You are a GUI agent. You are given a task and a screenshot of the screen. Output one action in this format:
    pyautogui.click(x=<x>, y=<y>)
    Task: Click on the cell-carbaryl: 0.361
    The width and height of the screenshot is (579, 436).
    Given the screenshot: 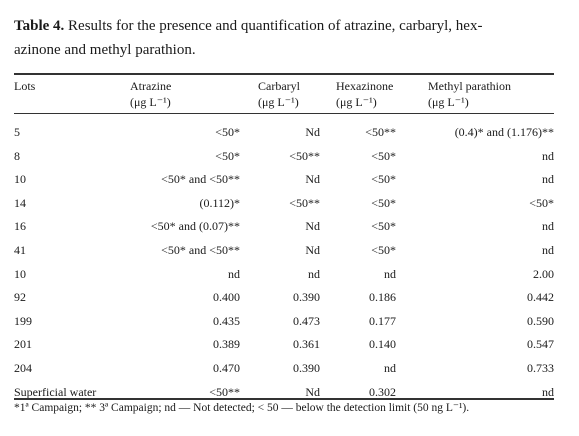 What is the action you would take?
    pyautogui.click(x=306, y=344)
    